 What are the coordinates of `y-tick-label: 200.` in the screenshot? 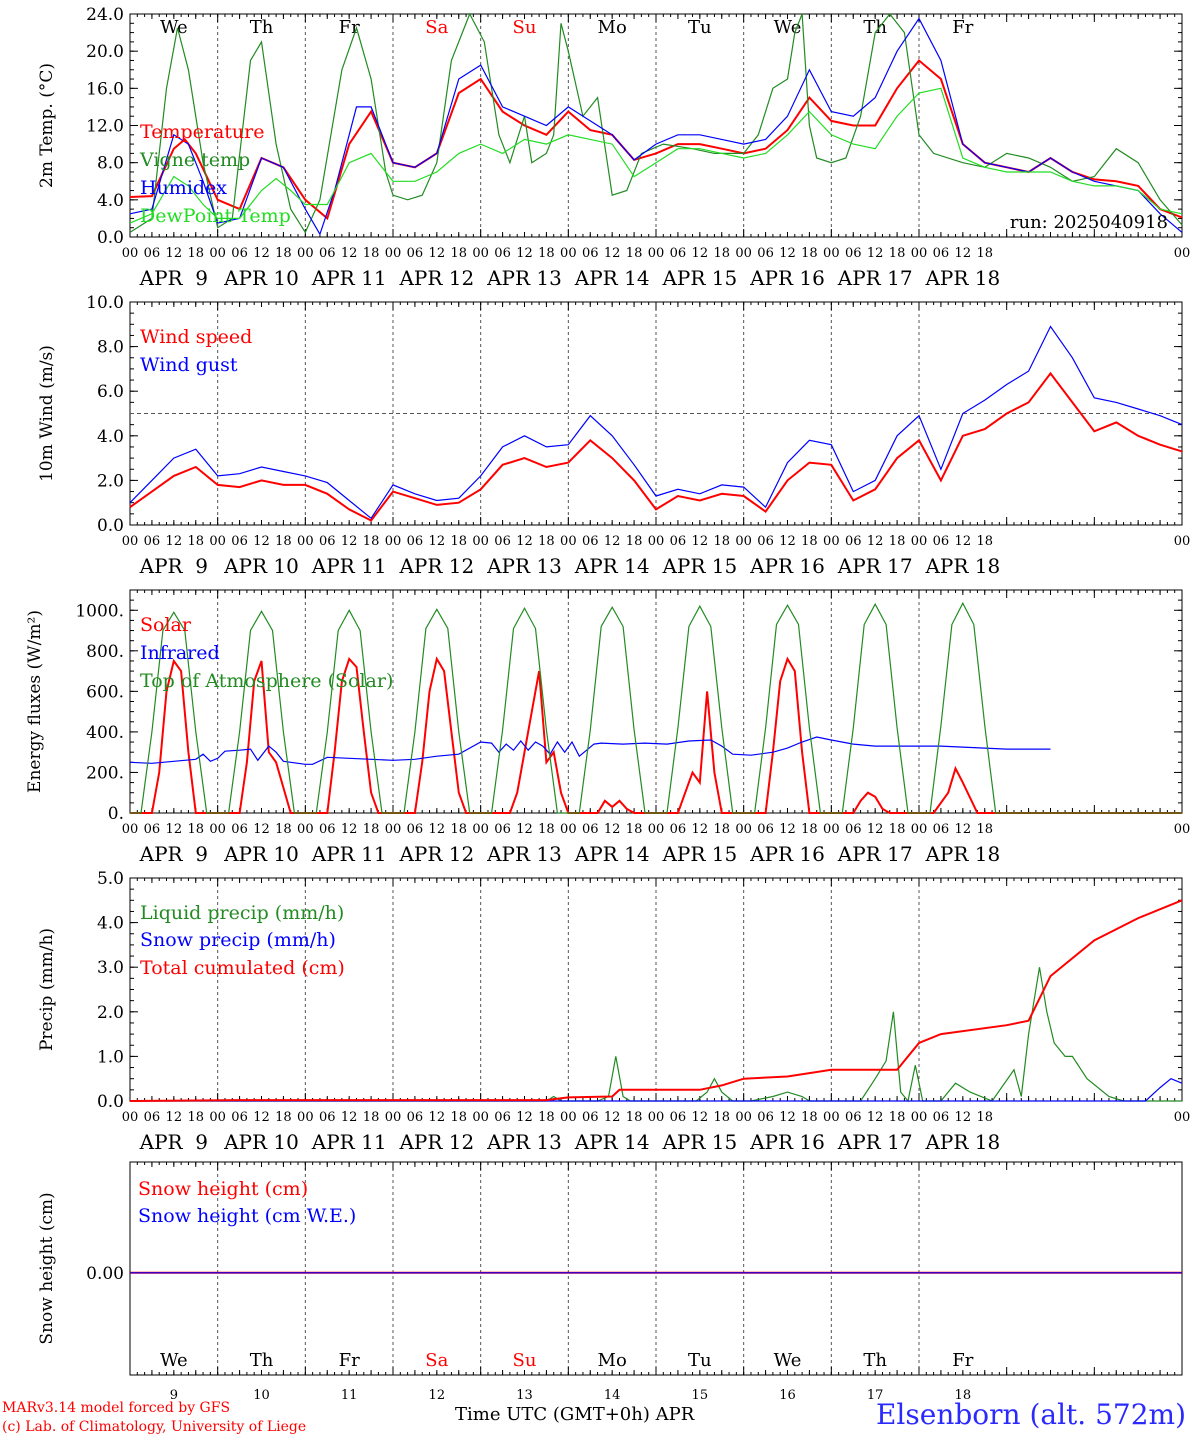 It's located at (105, 773).